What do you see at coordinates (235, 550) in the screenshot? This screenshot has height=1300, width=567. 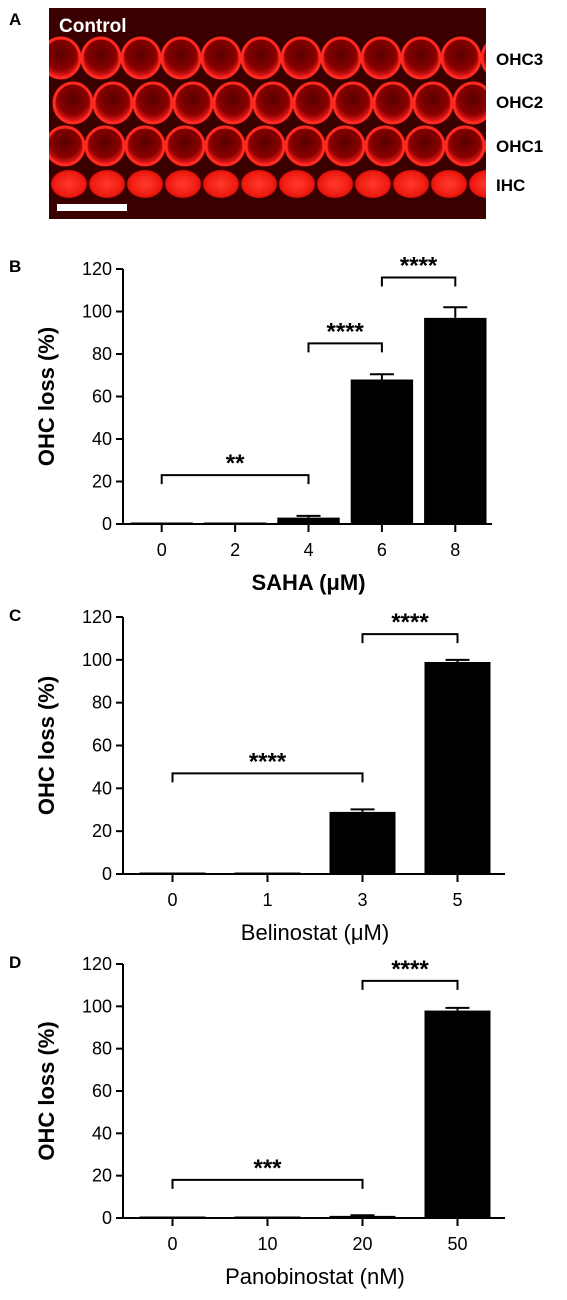 I see `x-tick-label: 2` at bounding box center [235, 550].